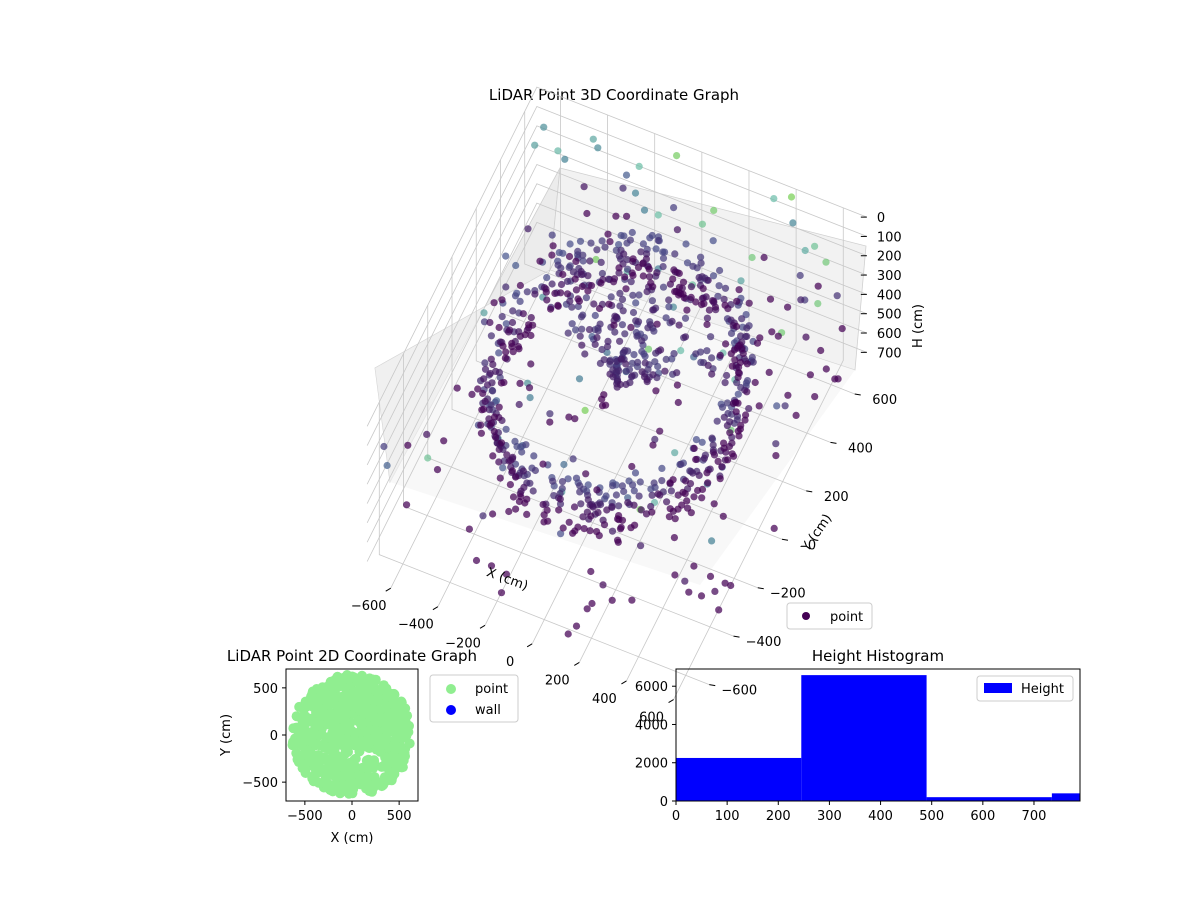  I want to click on y-tick-3d, so click(857, 394).